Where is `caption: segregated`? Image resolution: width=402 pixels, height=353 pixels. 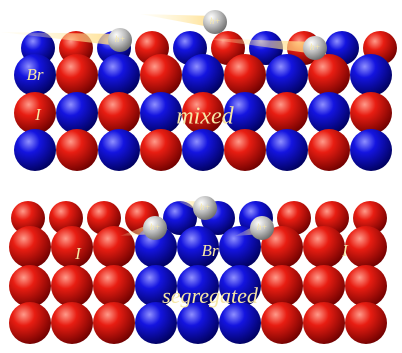
caption: segregated is located at coordinates (210, 295).